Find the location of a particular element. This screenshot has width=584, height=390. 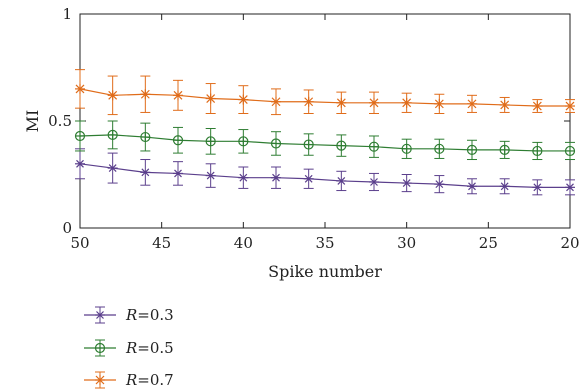

x-tick-label: 20 is located at coordinates (569, 243).